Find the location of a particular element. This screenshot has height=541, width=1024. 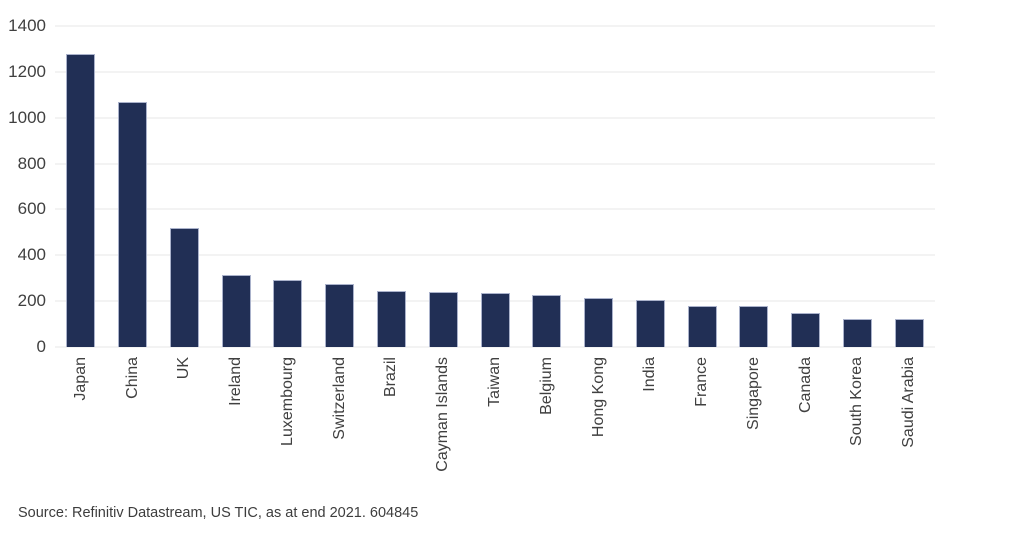

y-axis-tick-label: 1200 is located at coordinates (27, 71).